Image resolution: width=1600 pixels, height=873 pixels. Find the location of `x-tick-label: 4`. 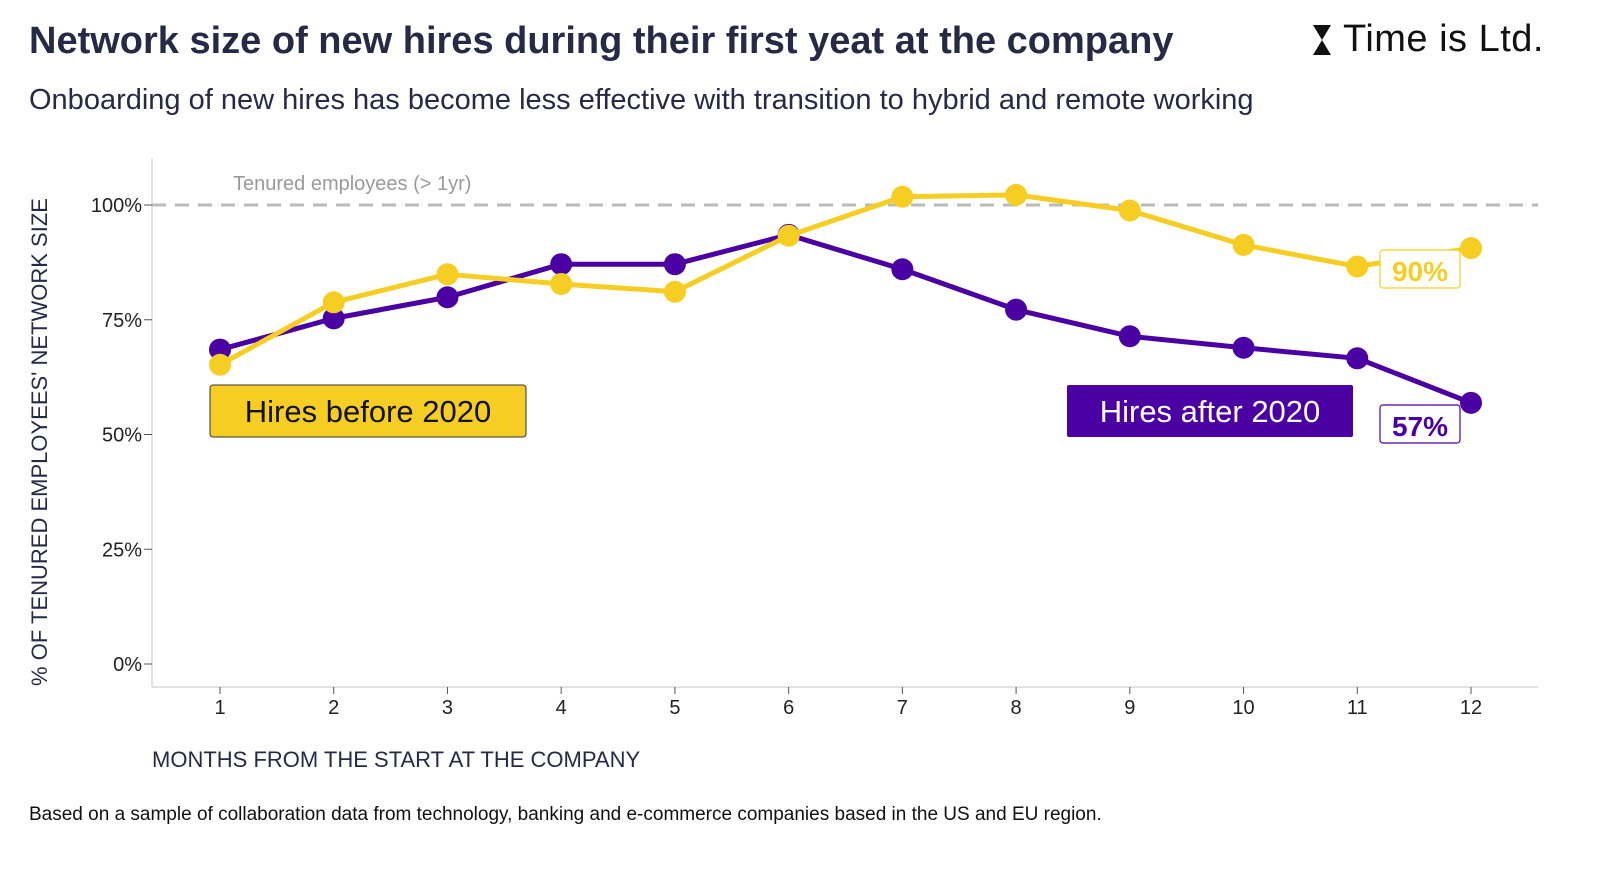

x-tick-label: 4 is located at coordinates (561, 708).